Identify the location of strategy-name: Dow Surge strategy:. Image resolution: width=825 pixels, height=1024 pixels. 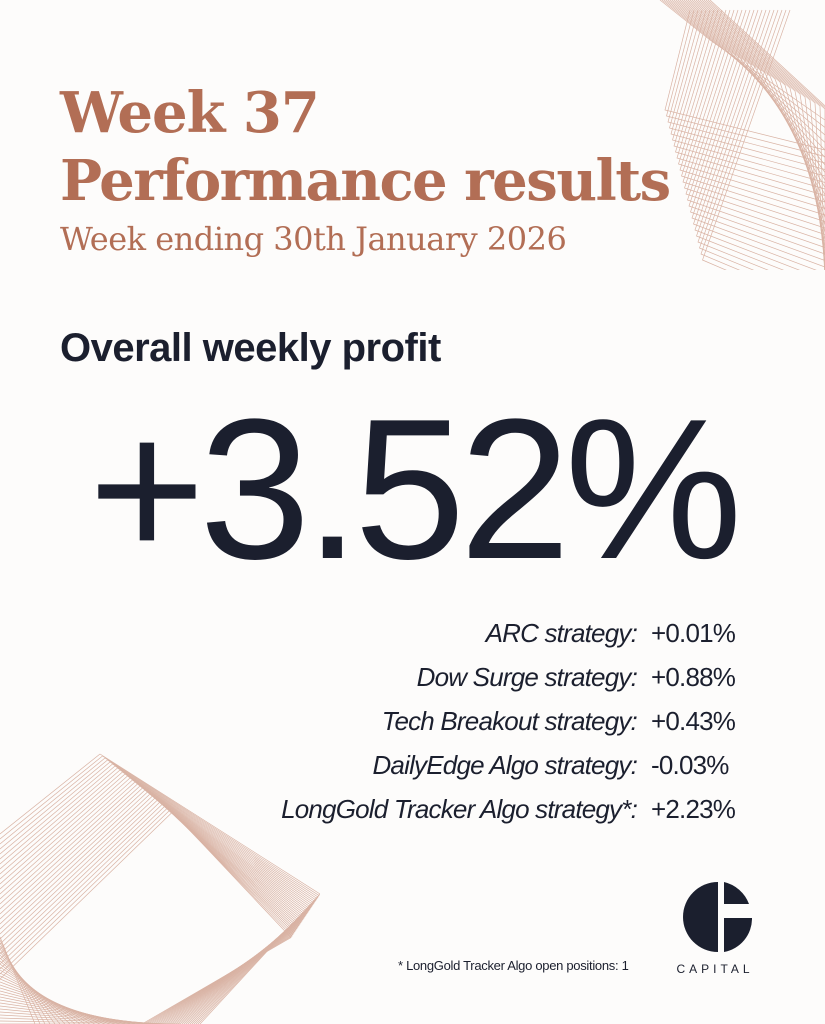
(527, 677).